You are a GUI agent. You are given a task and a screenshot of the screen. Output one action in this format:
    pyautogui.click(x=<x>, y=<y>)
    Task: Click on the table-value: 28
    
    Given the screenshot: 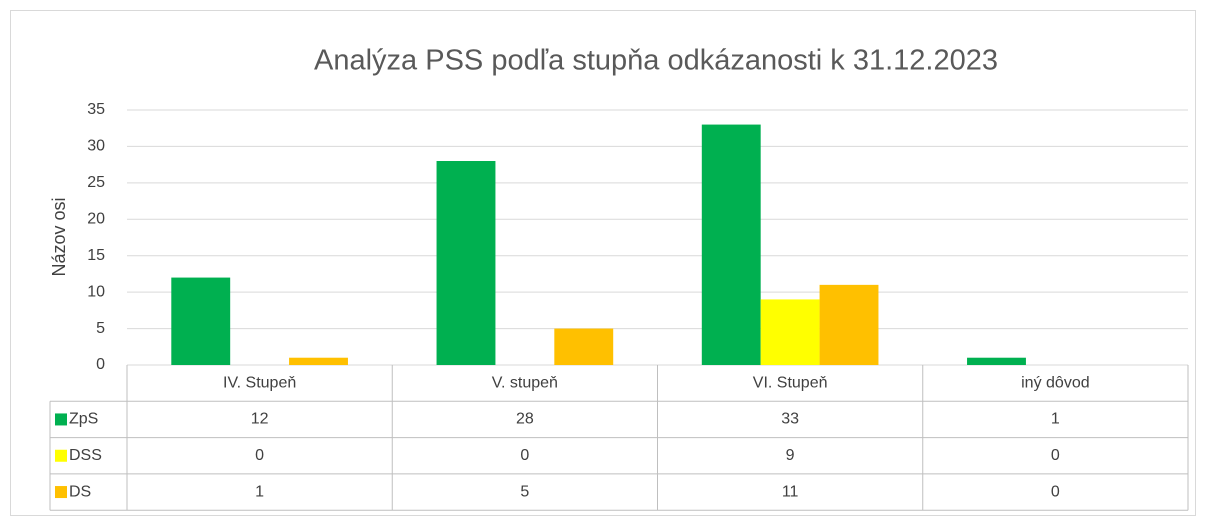 What is the action you would take?
    pyautogui.click(x=525, y=419)
    